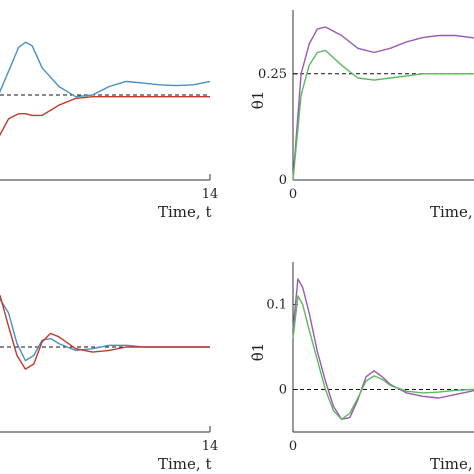 The height and width of the screenshot is (474, 474). What do you see at coordinates (258, 352) in the screenshot?
I see `y-axis-title: θ̇1` at bounding box center [258, 352].